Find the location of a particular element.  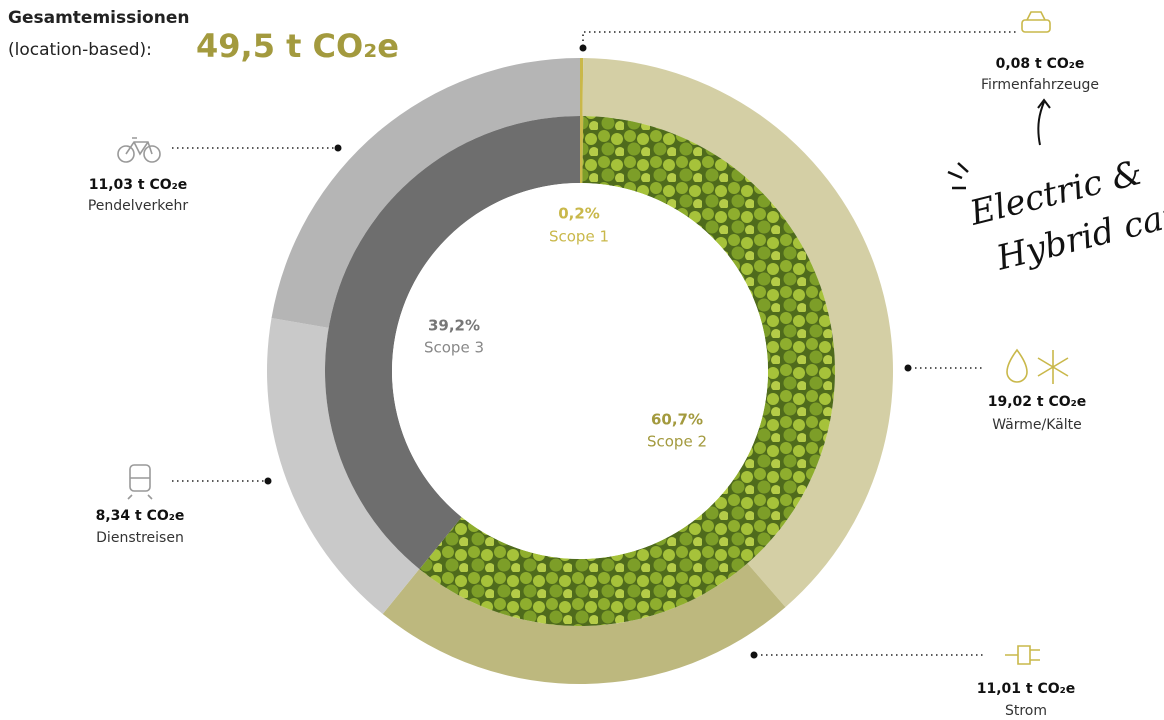

value-label: 11,03 t CO₂e is located at coordinates (138, 185).